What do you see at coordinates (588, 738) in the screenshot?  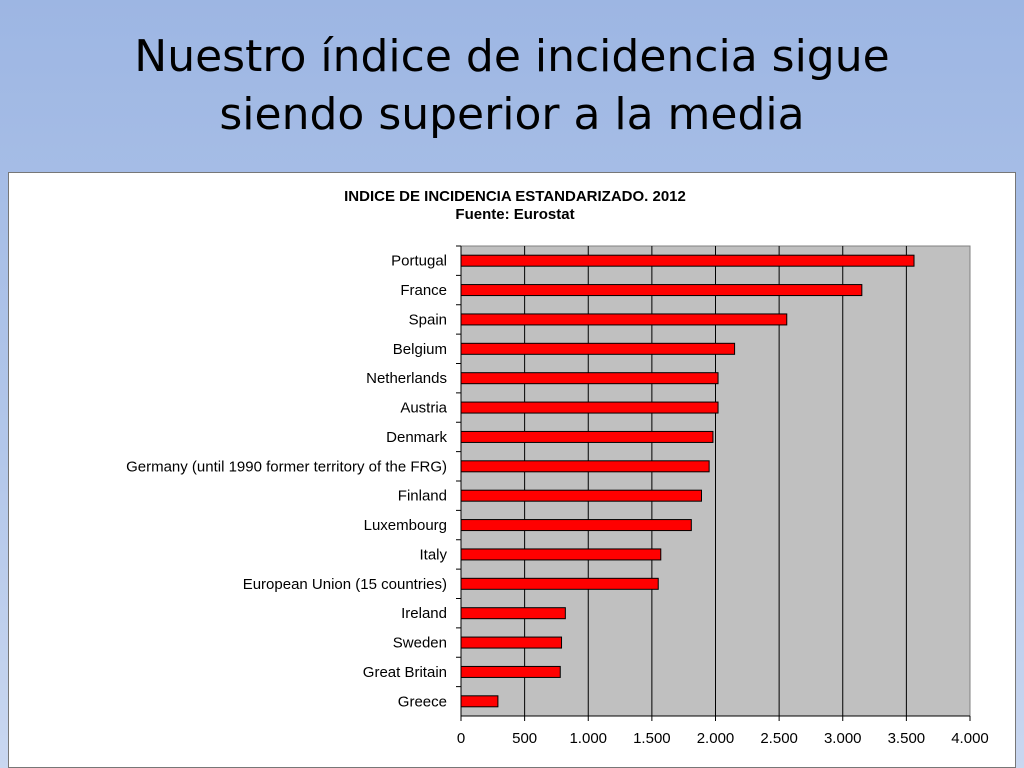 I see `x-tick-label: 1.000` at bounding box center [588, 738].